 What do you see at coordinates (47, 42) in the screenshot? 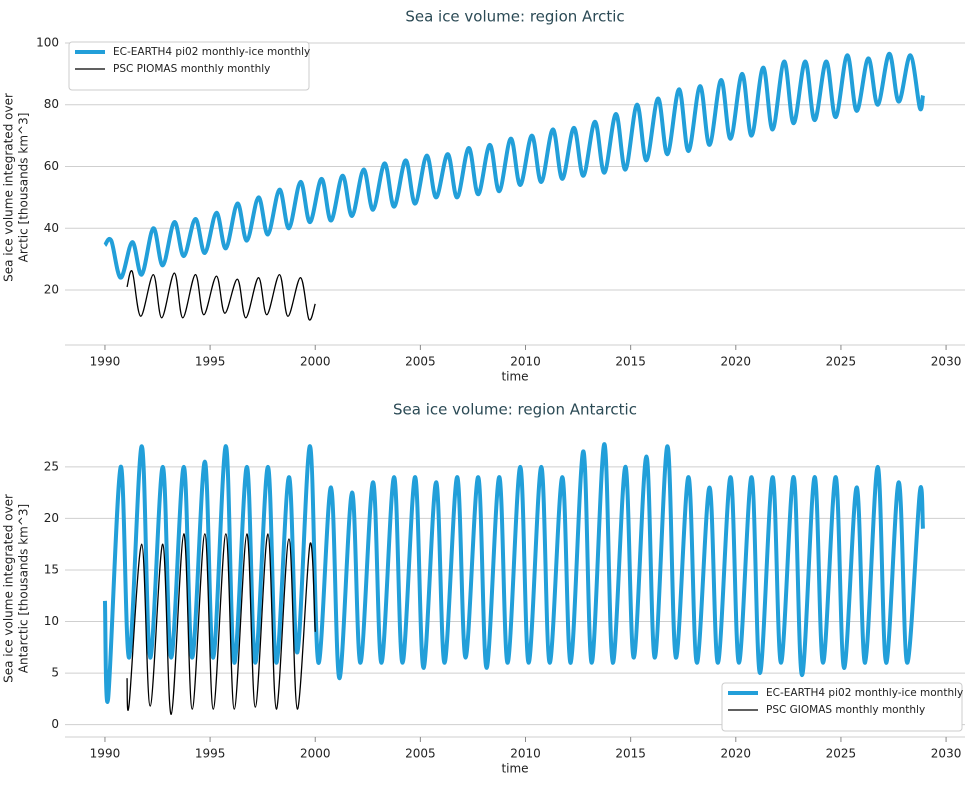
I see `y-tick-label: 100` at bounding box center [47, 42].